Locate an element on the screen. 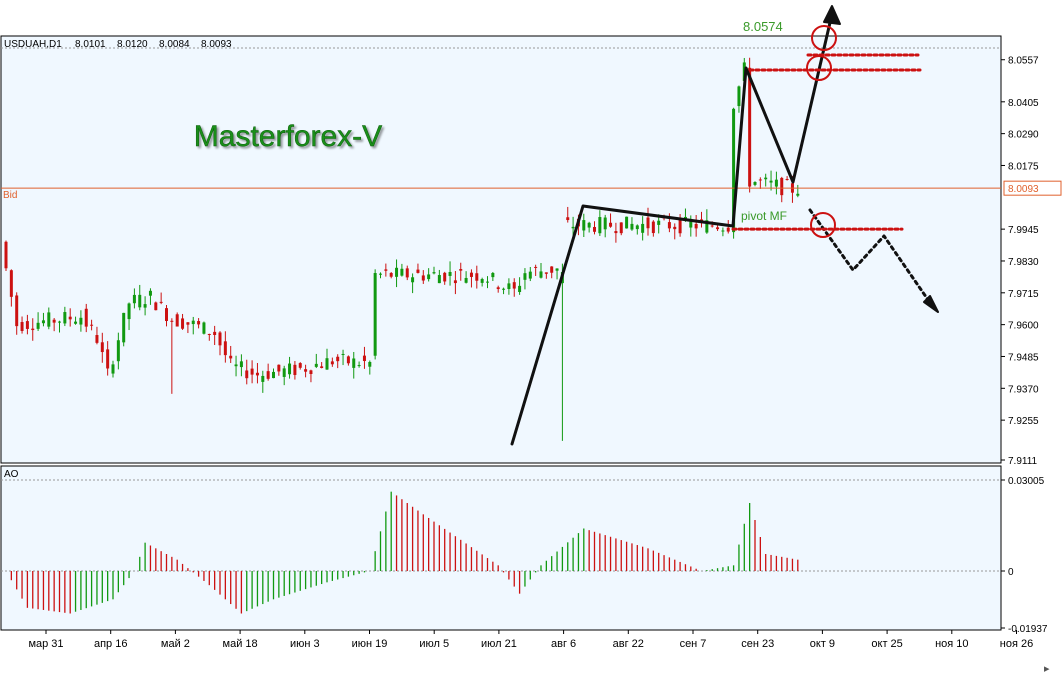 The height and width of the screenshot is (675, 1062). open-value: 8.0101 is located at coordinates (90, 44).